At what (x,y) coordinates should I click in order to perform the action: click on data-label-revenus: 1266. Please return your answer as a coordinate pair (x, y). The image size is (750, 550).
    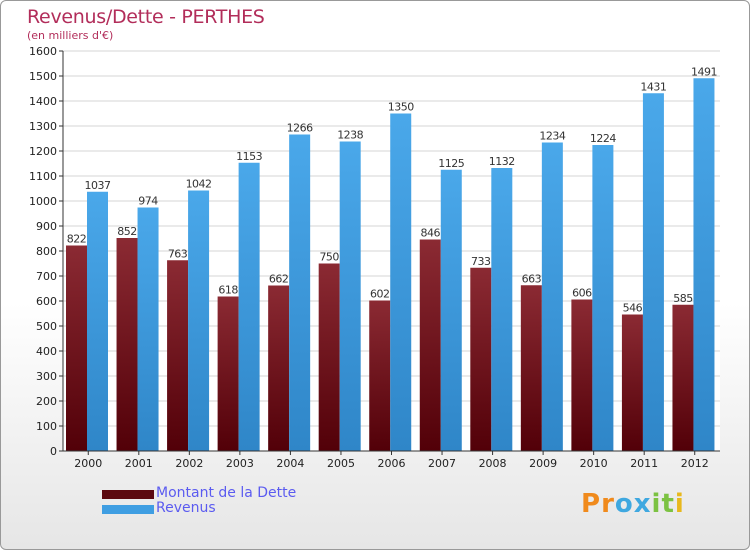
    Looking at the image, I should click on (300, 128).